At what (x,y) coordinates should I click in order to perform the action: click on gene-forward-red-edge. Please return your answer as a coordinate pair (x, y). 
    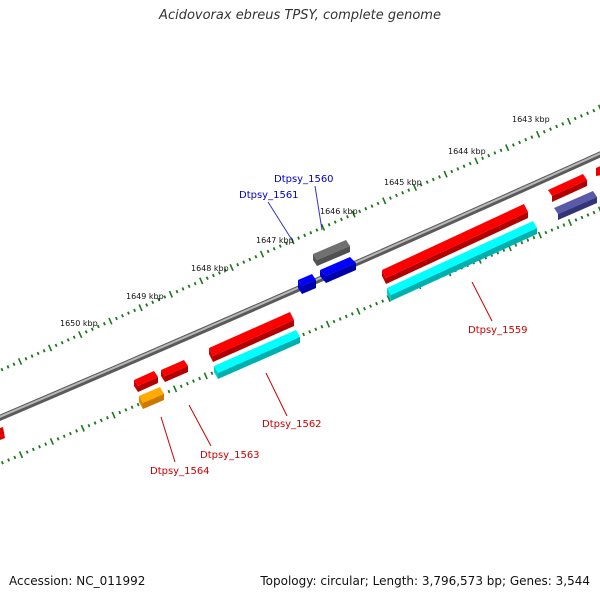
    Looking at the image, I should click on (598, 169).